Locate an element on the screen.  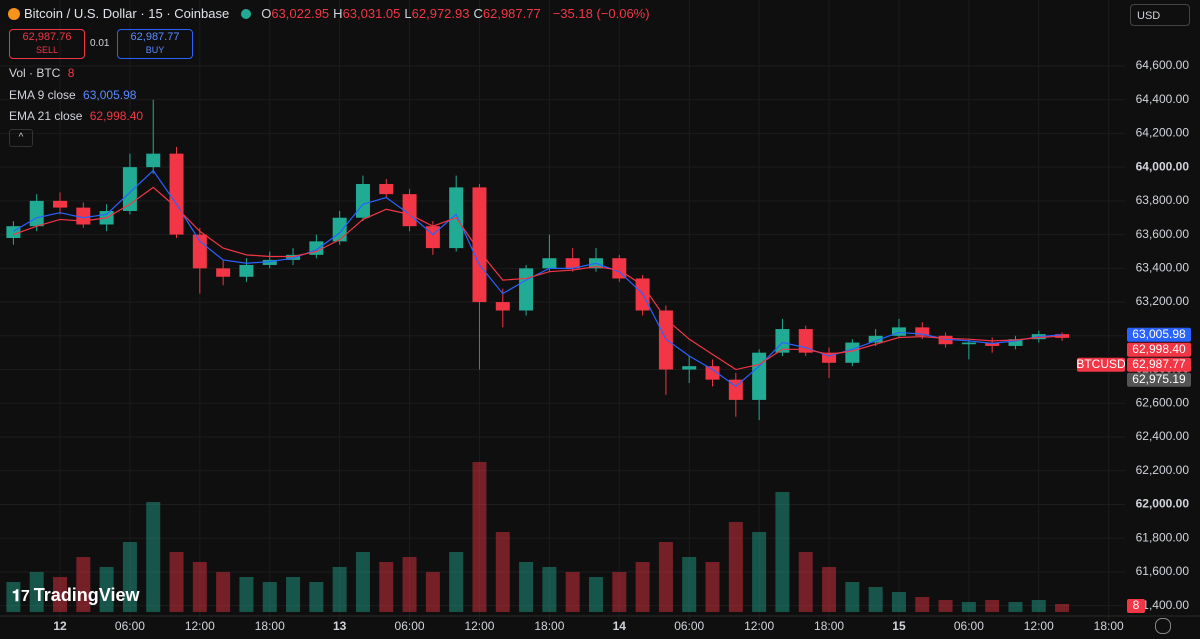
symbol-title: Bitcoin / U.S. Dollar · 15 · Coinbase is located at coordinates (127, 13).